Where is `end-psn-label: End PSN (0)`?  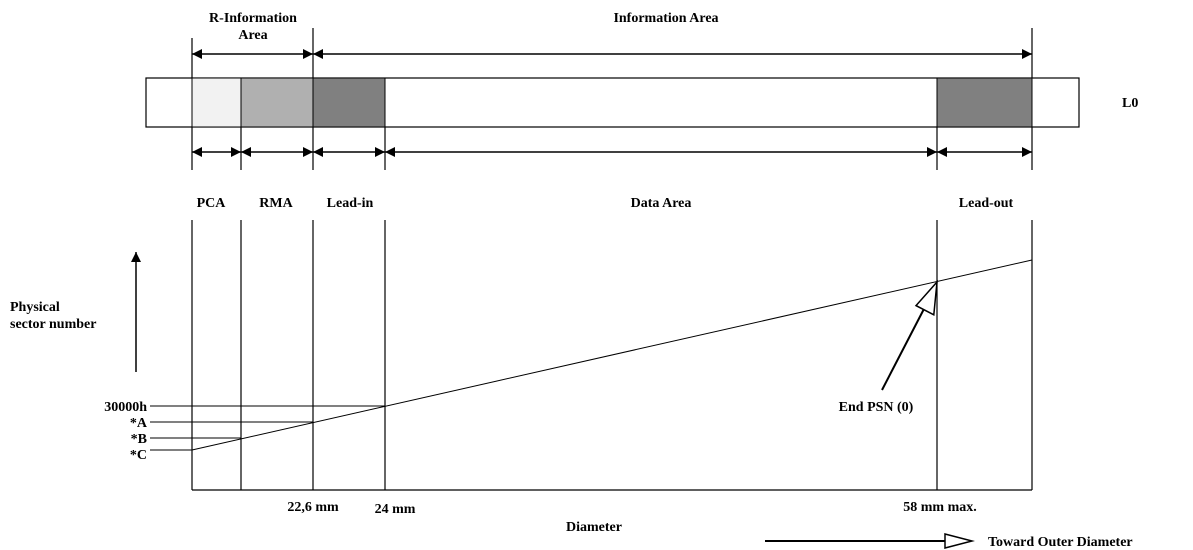
end-psn-label: End PSN (0) is located at coordinates (876, 407).